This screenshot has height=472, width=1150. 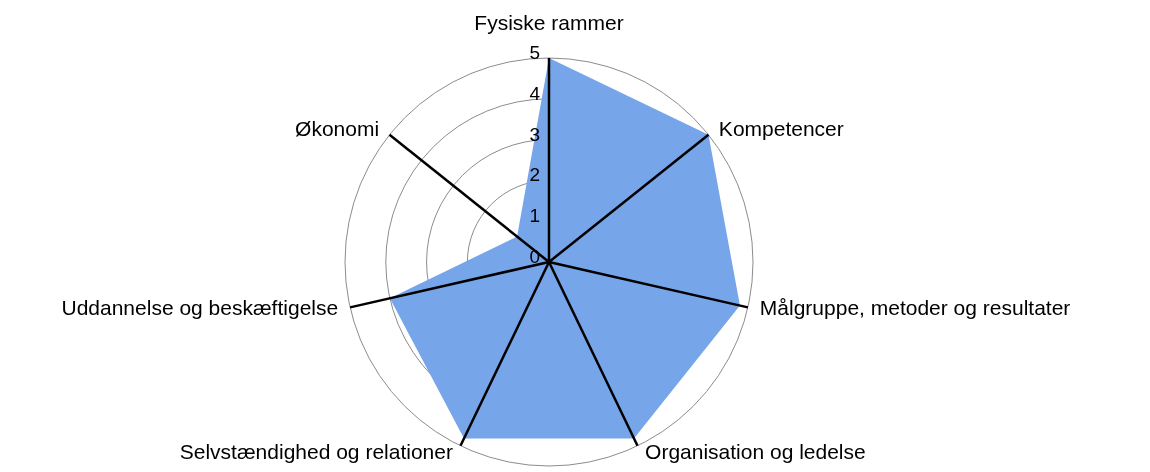 I want to click on y-tick-label: 1, so click(x=534, y=216).